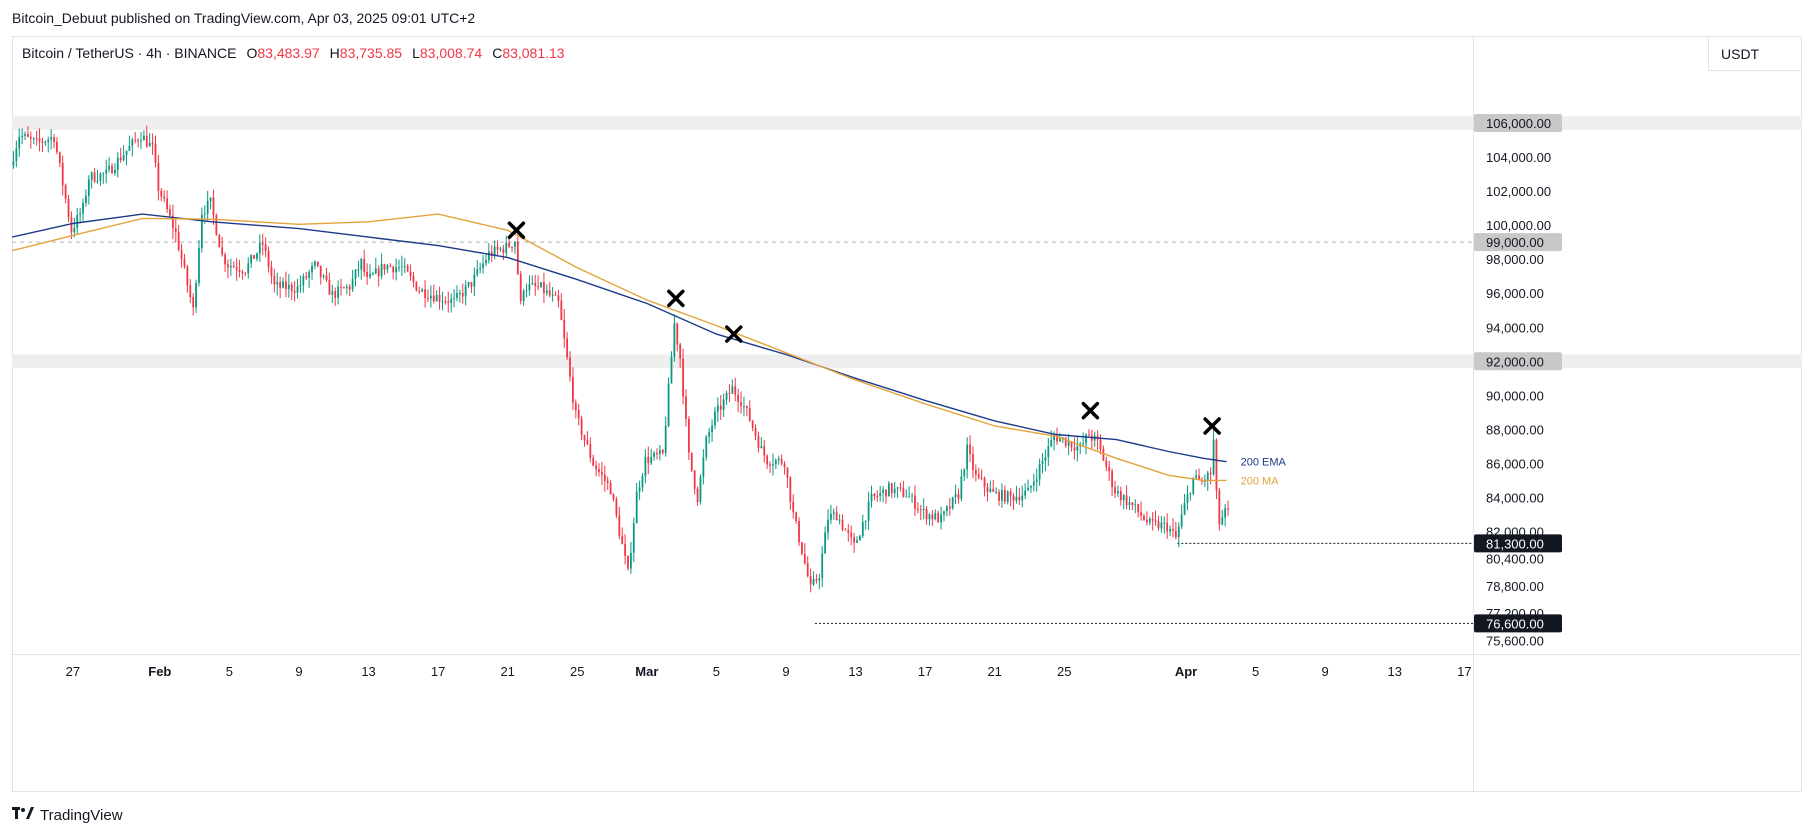 This screenshot has width=1814, height=836. Describe the element at coordinates (907, 361) in the screenshot. I see `support-resistance-zone` at that location.